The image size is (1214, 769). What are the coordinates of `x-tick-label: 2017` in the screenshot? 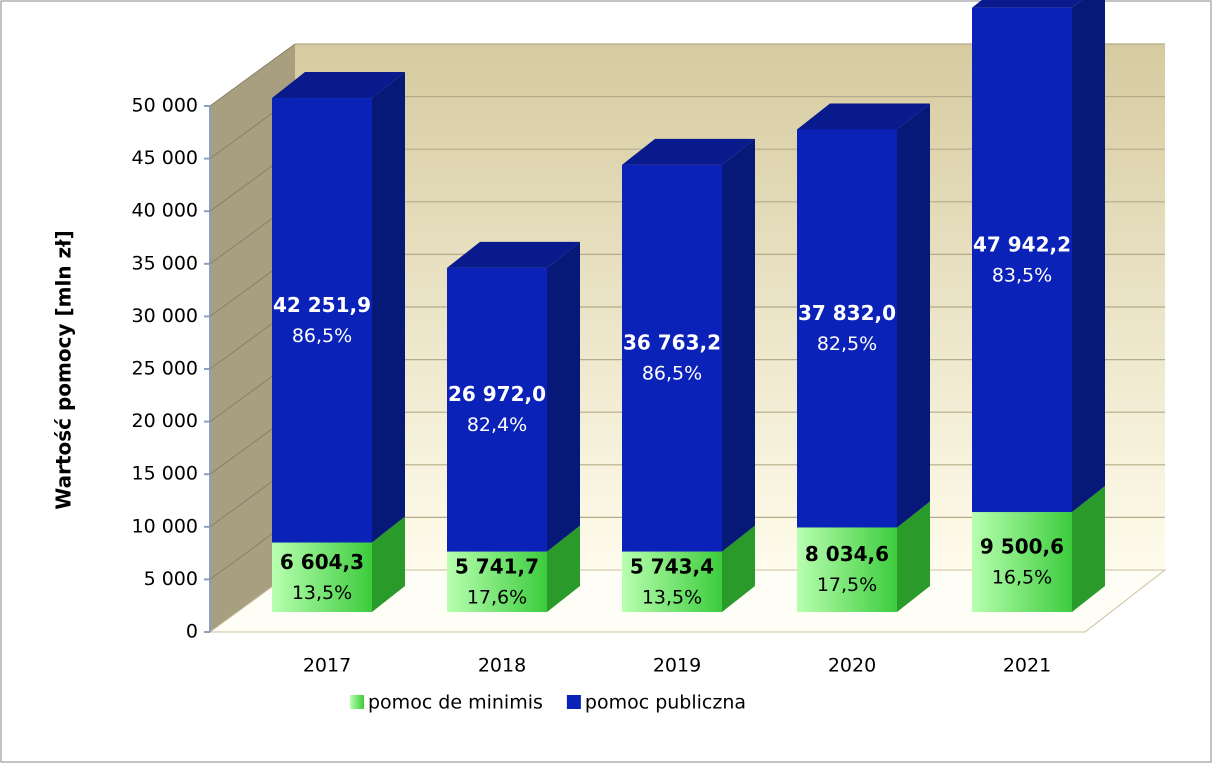 It's located at (327, 666).